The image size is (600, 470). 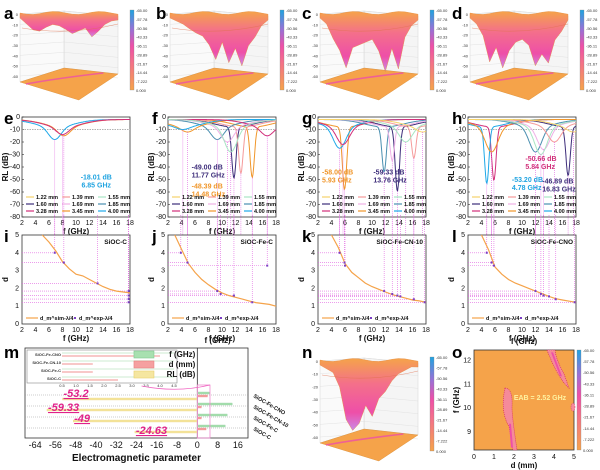 What do you see at coordinates (315, 399) in the screenshot?
I see `z-tick-label: -30` at bounding box center [315, 399].